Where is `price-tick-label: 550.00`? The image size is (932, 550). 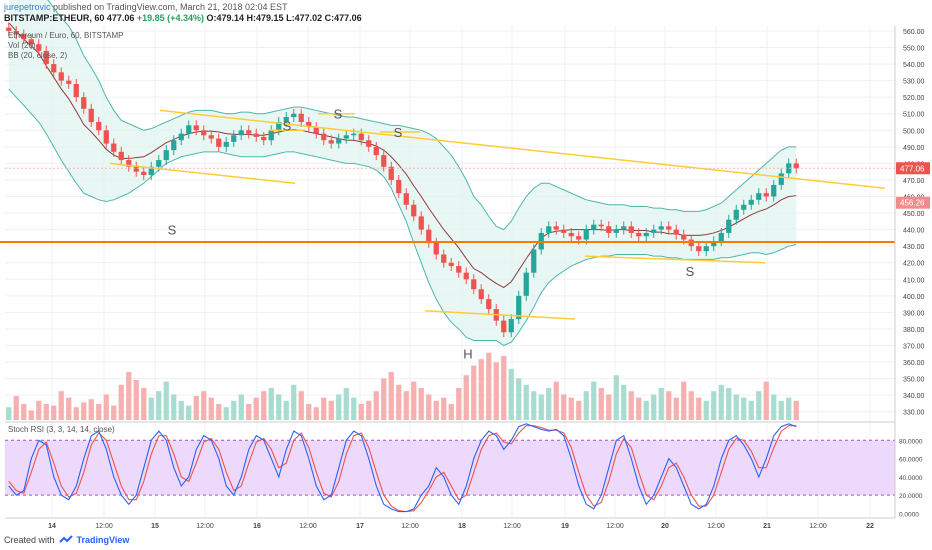 price-tick-label: 550.00 is located at coordinates (914, 49).